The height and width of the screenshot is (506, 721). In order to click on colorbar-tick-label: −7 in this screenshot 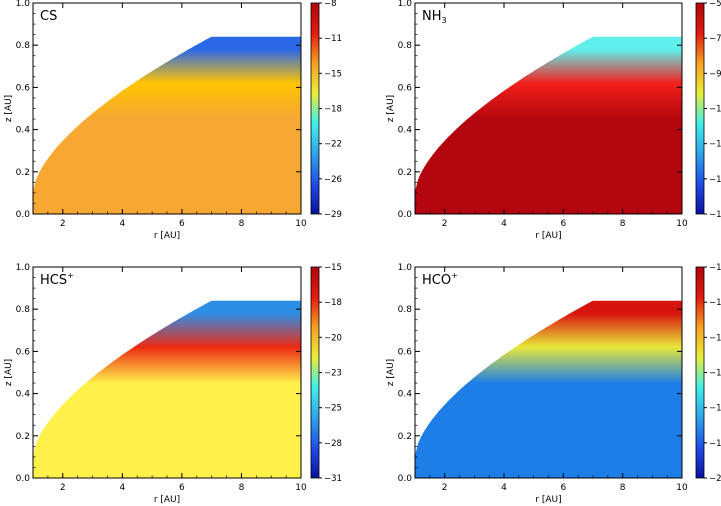, I will do `click(715, 39)`.